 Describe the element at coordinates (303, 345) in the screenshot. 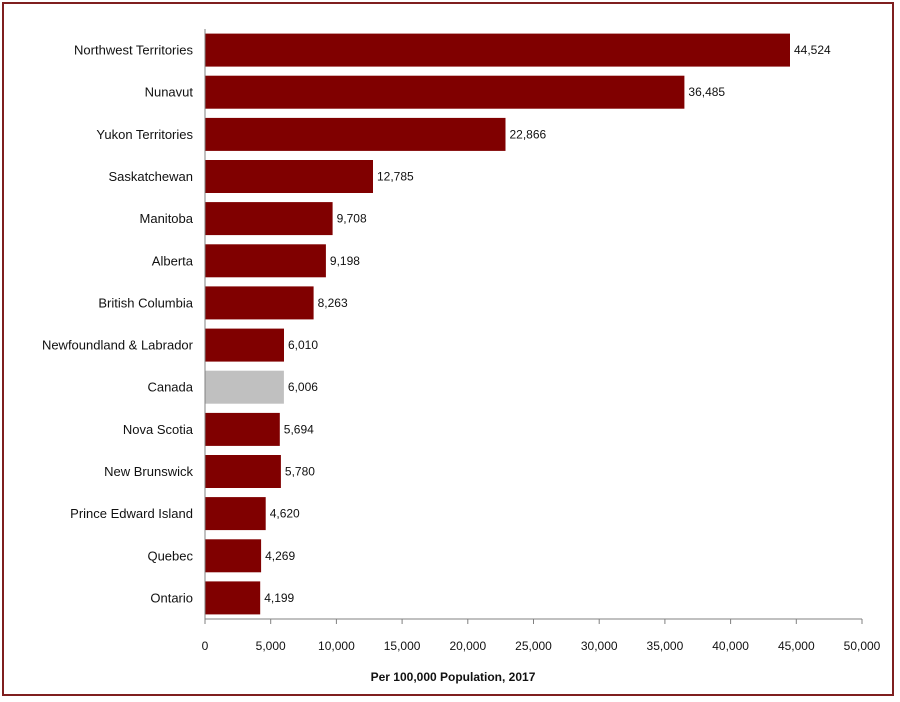

I see `data-label: 6,010` at that location.